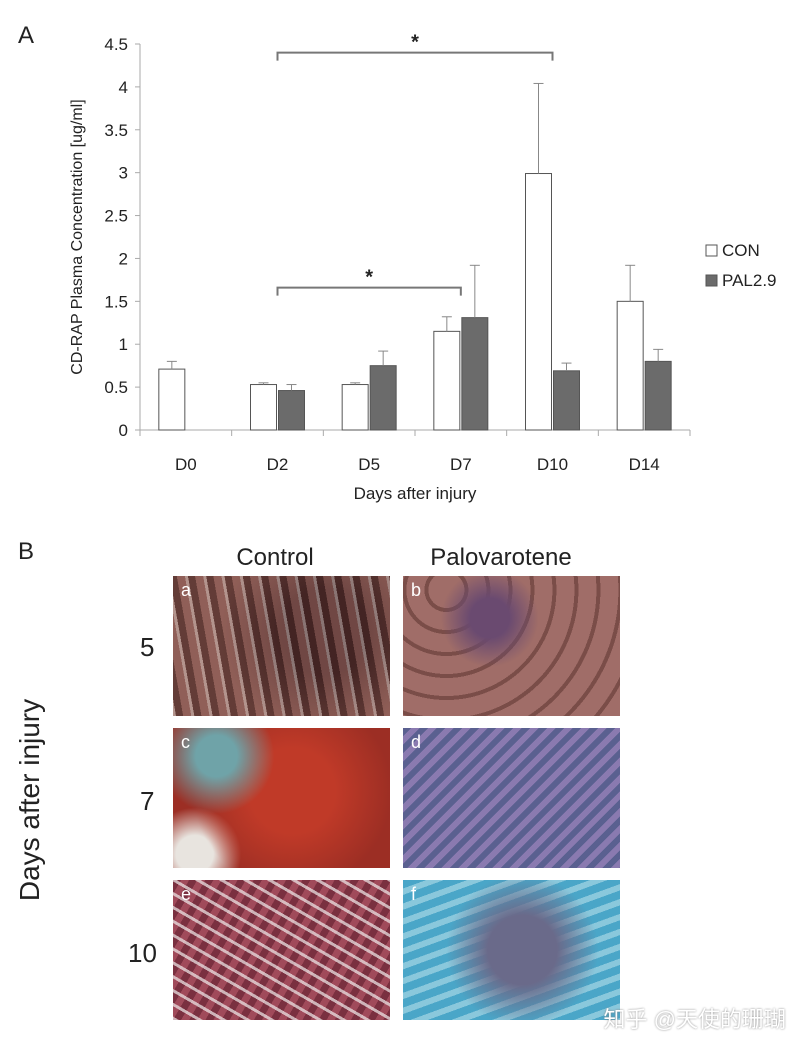 Image resolution: width=808 pixels, height=1048 pixels. I want to click on x-tick-label: D14, so click(644, 464).